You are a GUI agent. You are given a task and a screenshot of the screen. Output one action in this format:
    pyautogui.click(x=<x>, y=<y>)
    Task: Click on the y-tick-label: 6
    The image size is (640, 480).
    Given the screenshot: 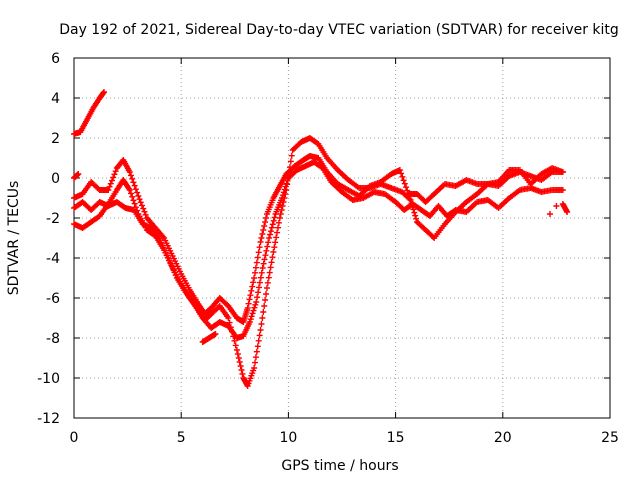 What is the action you would take?
    pyautogui.click(x=55, y=59)
    